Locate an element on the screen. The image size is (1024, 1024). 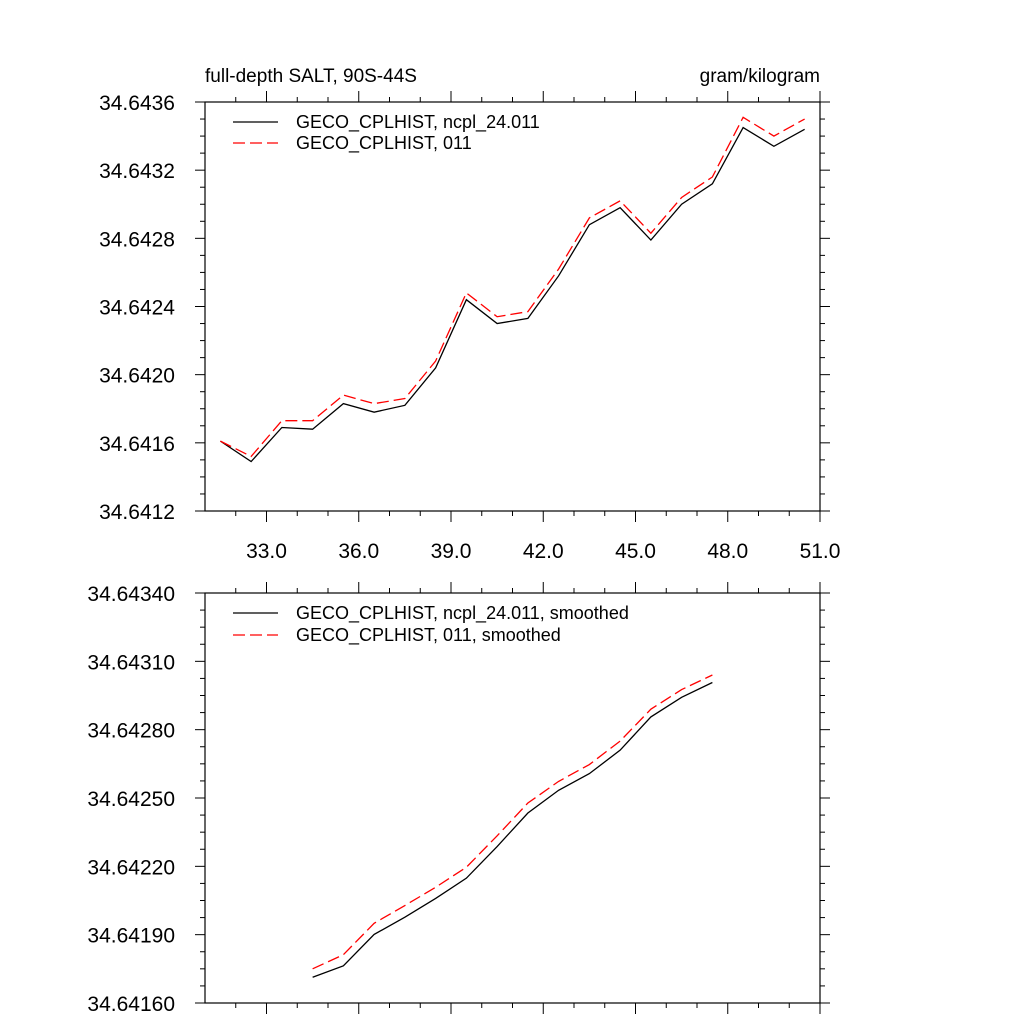
y-tick-label: 34.64220 is located at coordinates (131, 867).